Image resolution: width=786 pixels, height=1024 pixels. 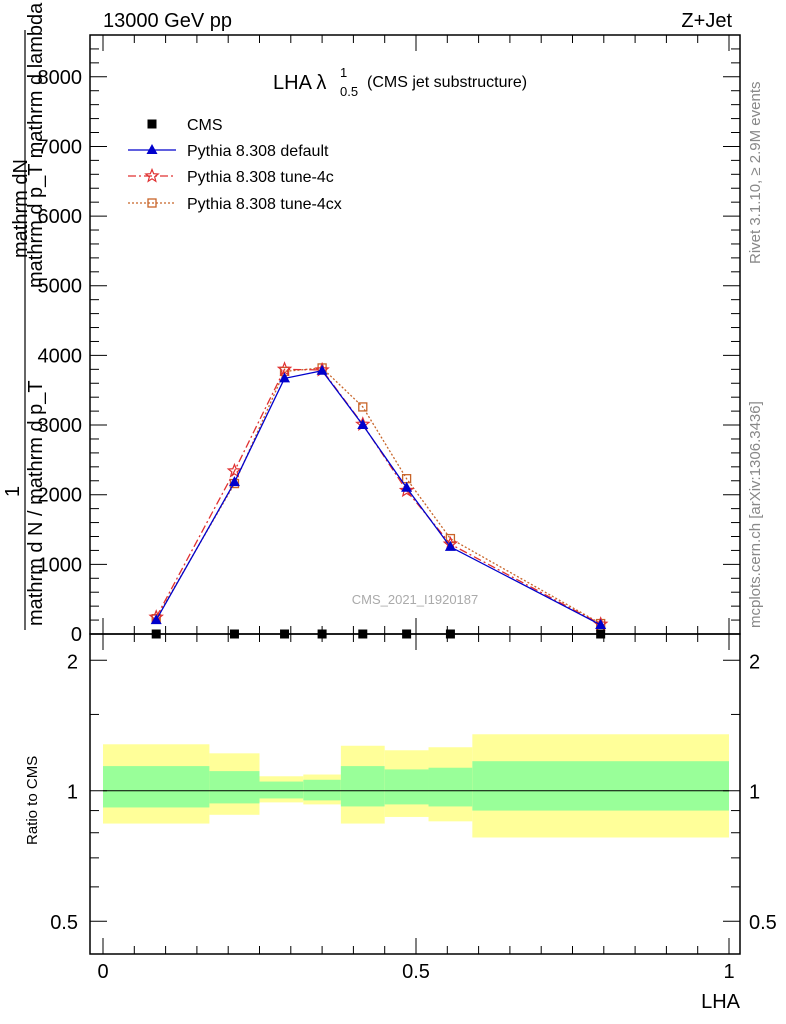 What do you see at coordinates (152, 124) in the screenshot?
I see `legend-marker-cms` at bounding box center [152, 124].